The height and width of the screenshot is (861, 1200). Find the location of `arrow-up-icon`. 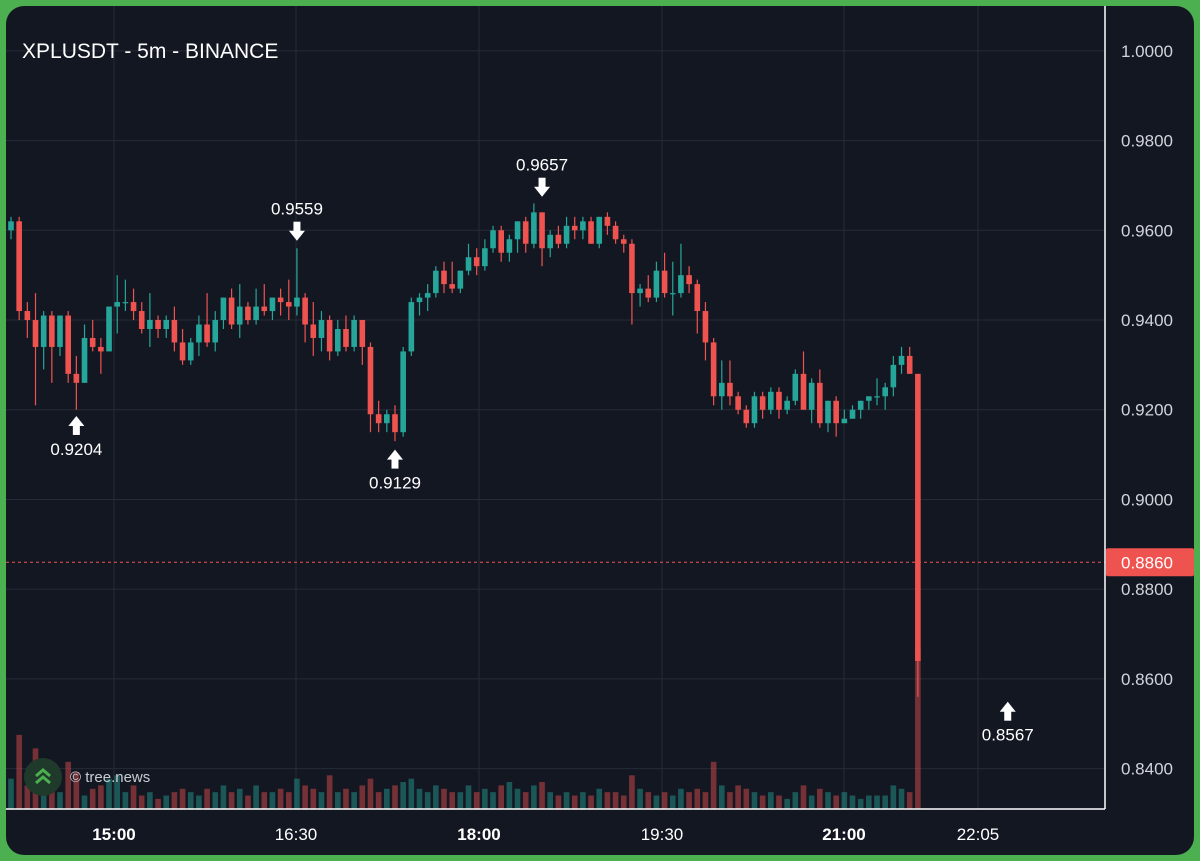

arrow-up-icon is located at coordinates (76, 420).